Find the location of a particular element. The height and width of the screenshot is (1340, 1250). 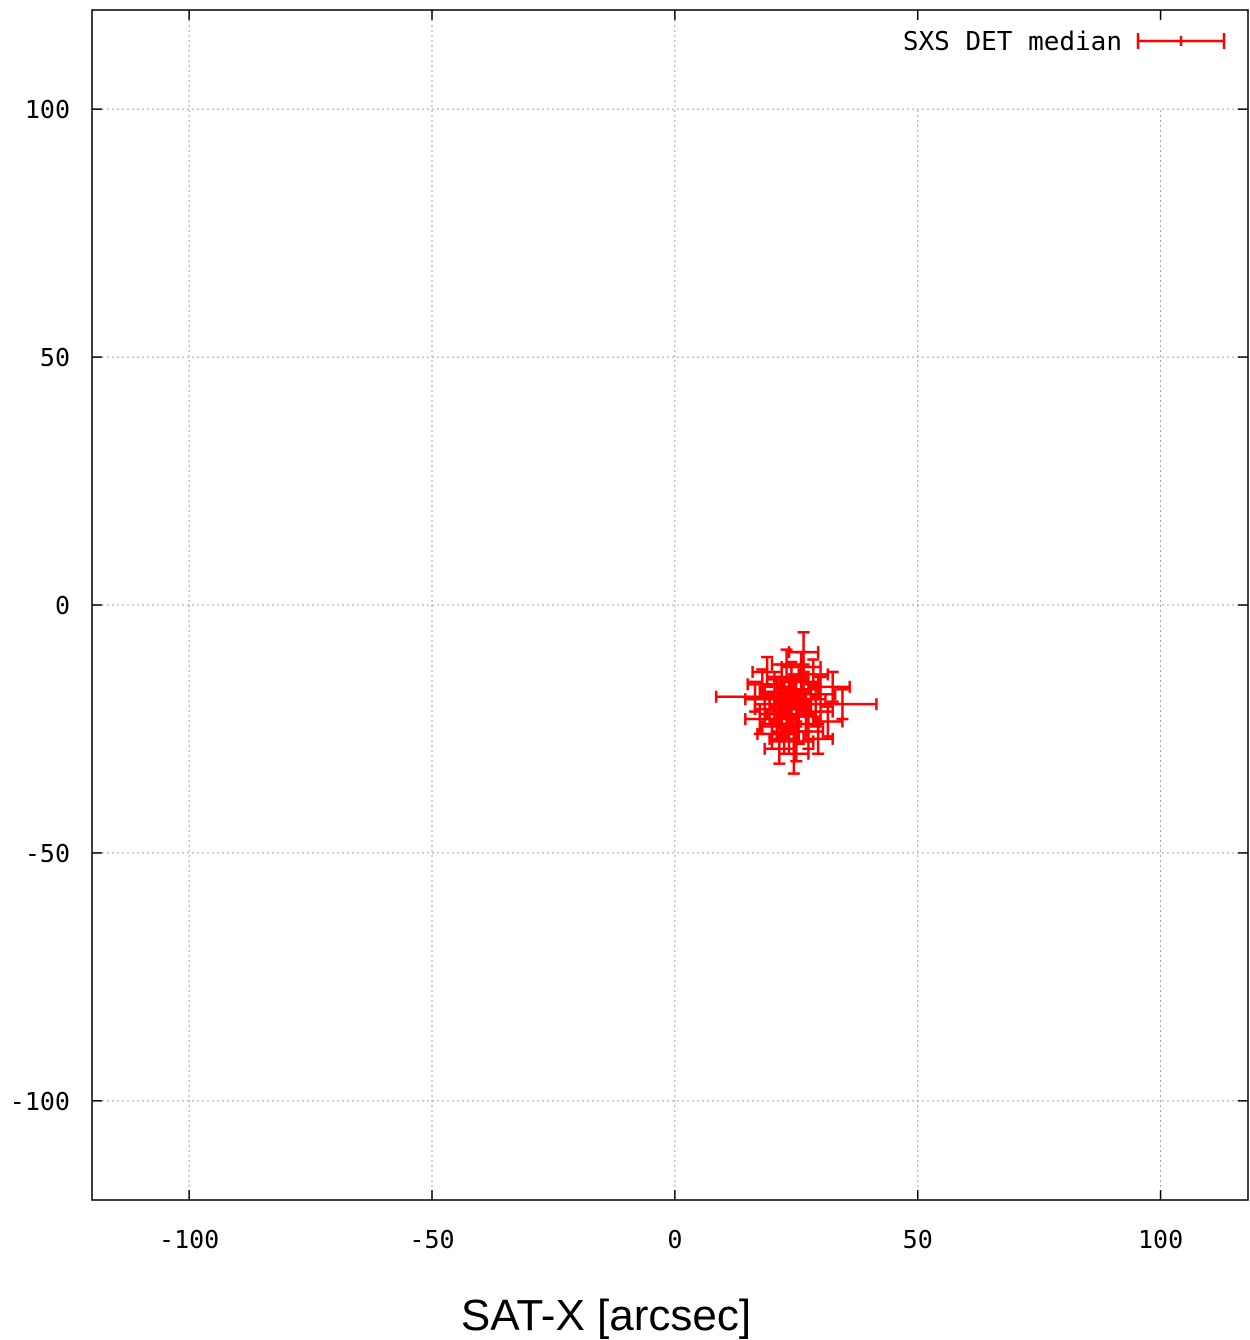

x-tick-labels: -100 -50 0 50 100 is located at coordinates (671, 1239).